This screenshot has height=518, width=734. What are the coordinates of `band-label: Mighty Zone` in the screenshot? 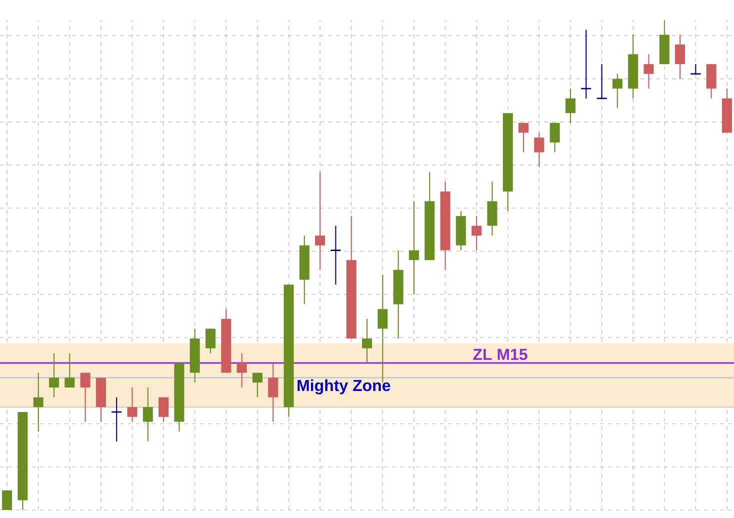 It's located at (344, 386).